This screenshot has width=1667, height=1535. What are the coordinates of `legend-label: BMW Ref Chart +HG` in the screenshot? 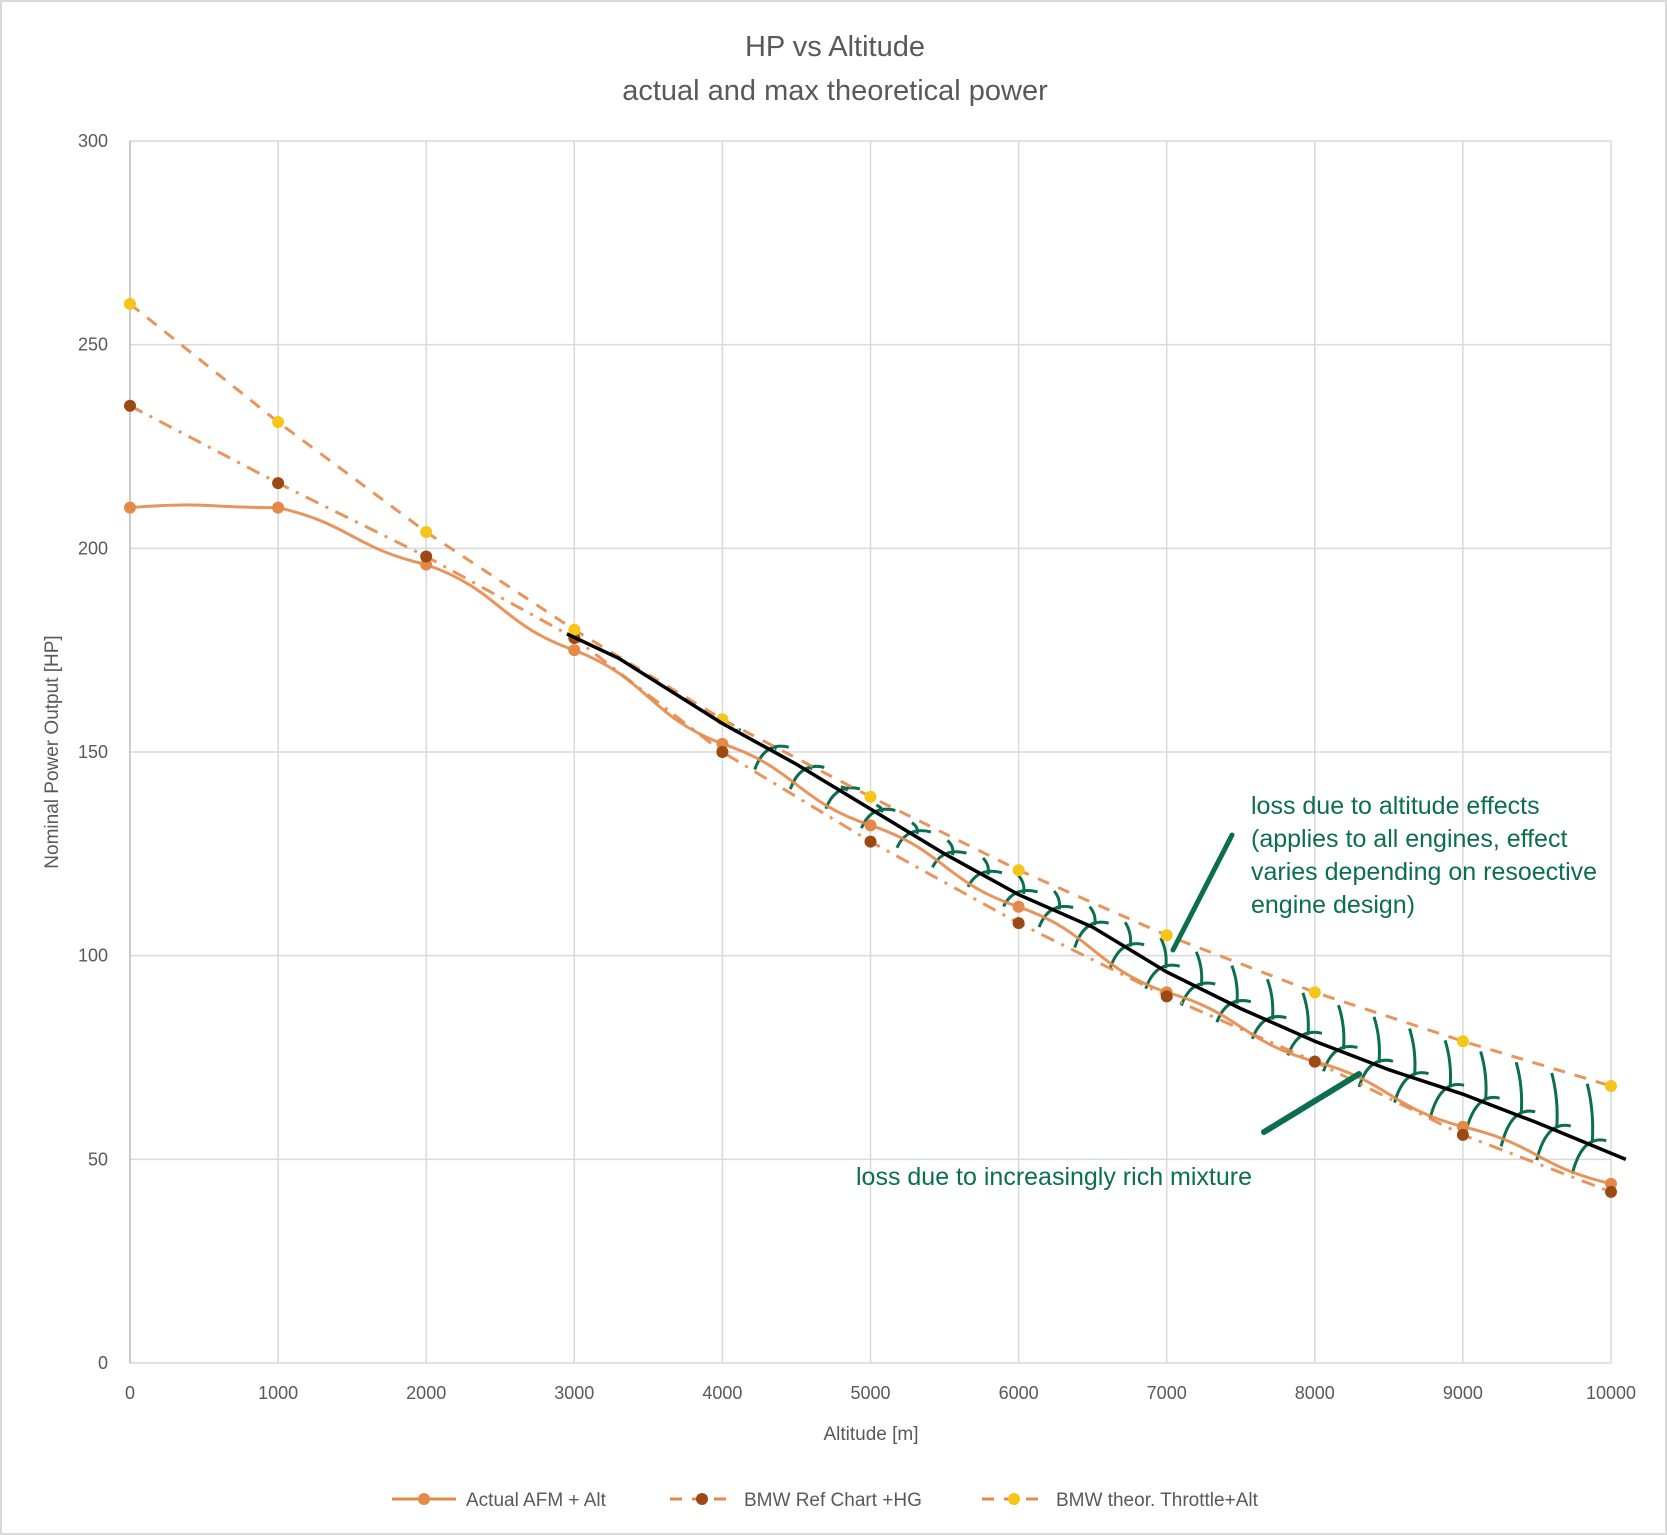 It's located at (833, 1500).